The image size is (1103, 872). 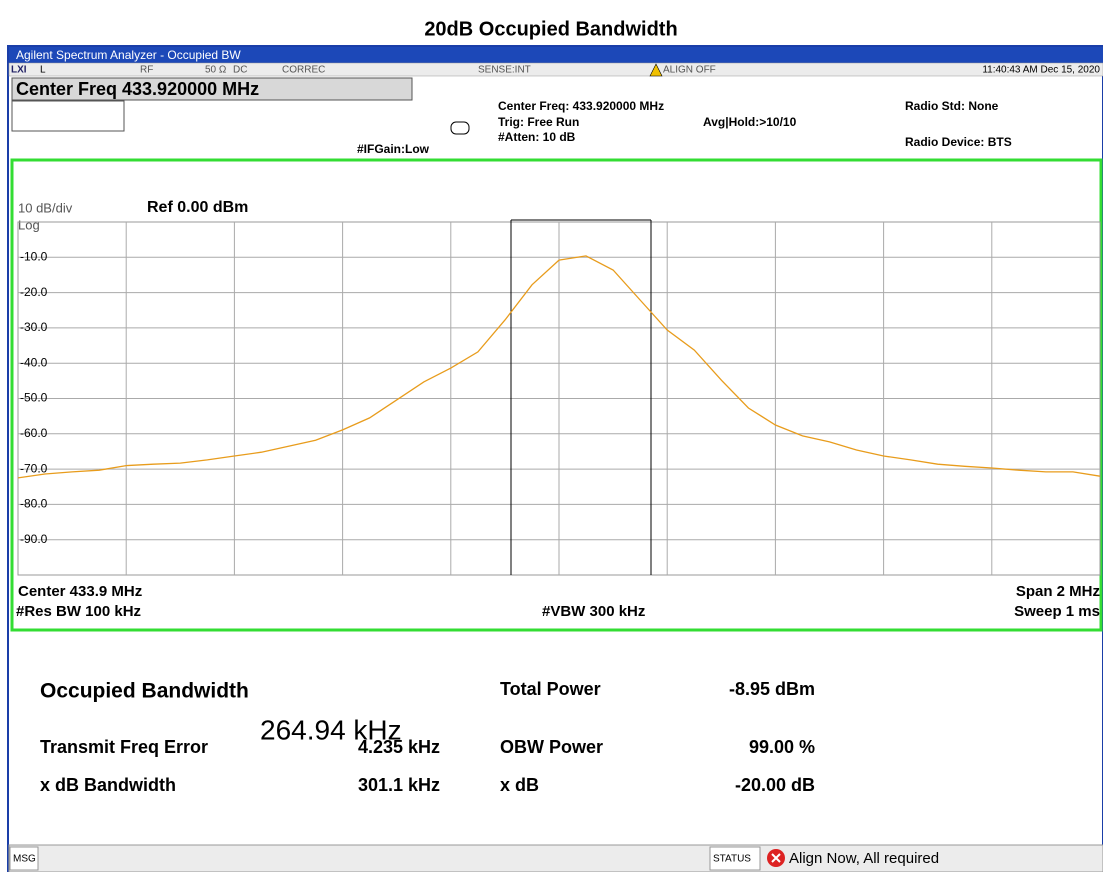 I want to click on obw-power-label: OBW Power, so click(x=551, y=747).